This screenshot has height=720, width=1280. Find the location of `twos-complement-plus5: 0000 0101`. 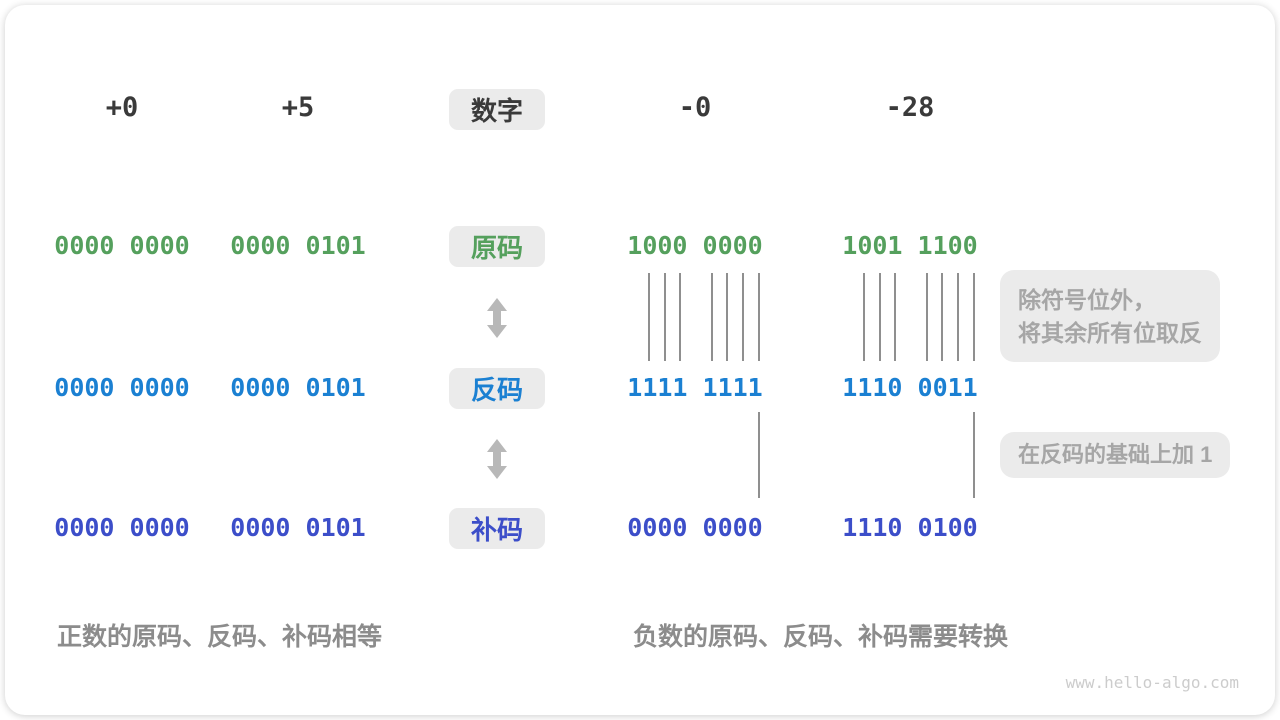

twos-complement-plus5: 0000 0101 is located at coordinates (298, 527).